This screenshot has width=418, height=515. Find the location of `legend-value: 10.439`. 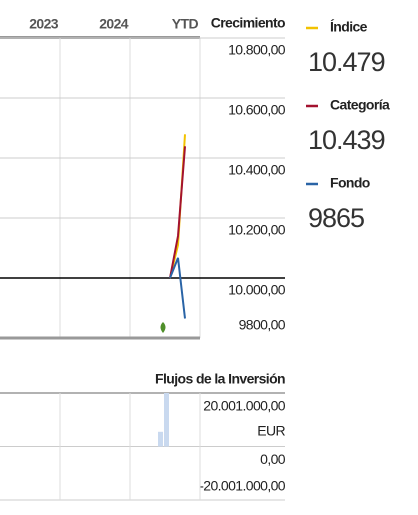

legend-value: 10.439 is located at coordinates (346, 140).